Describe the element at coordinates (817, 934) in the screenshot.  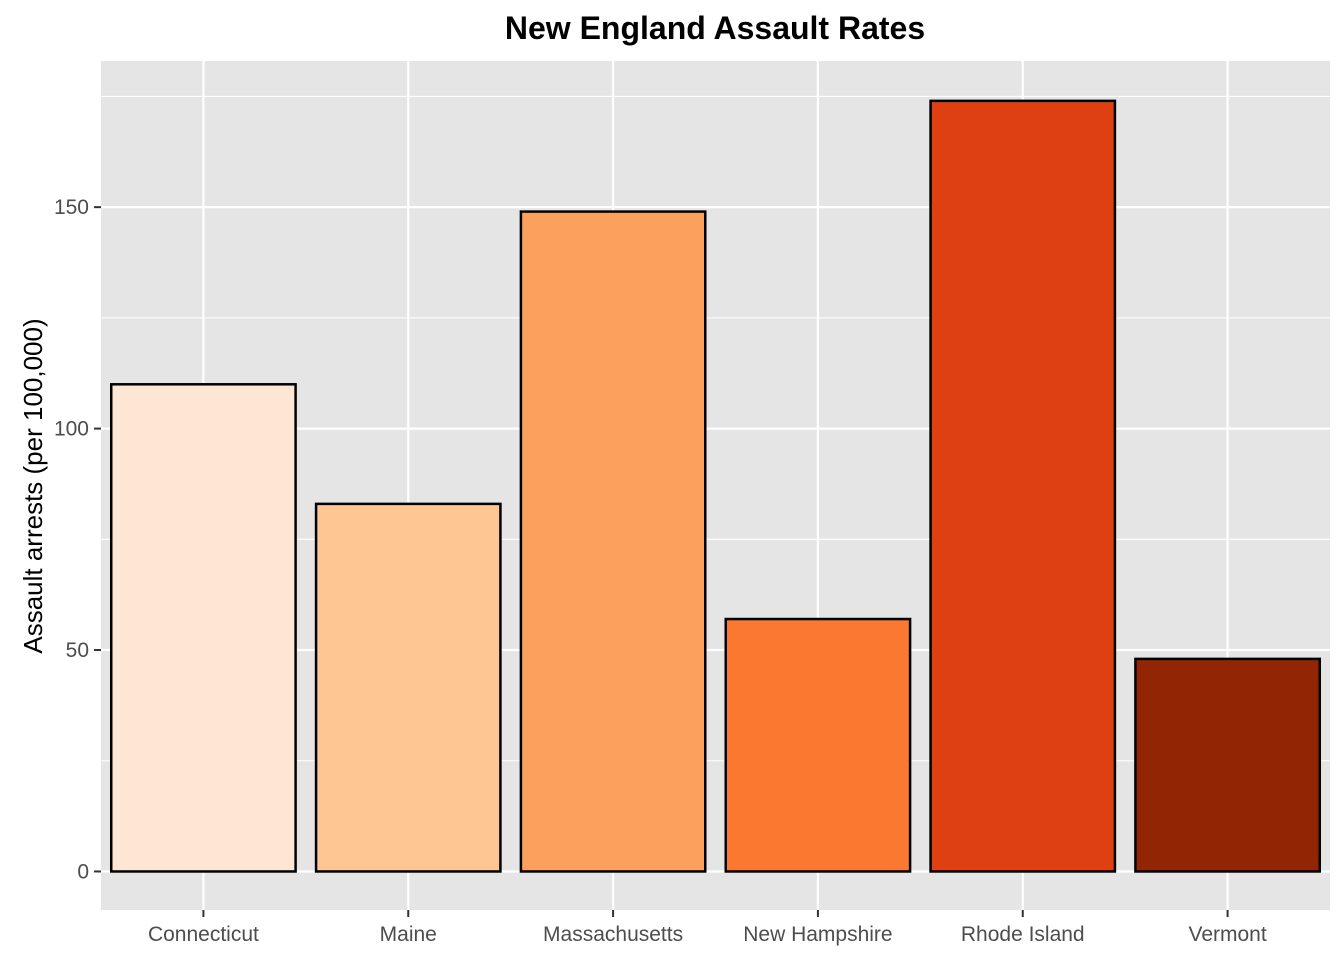
I see `x-tick-label: New Hampshire` at that location.